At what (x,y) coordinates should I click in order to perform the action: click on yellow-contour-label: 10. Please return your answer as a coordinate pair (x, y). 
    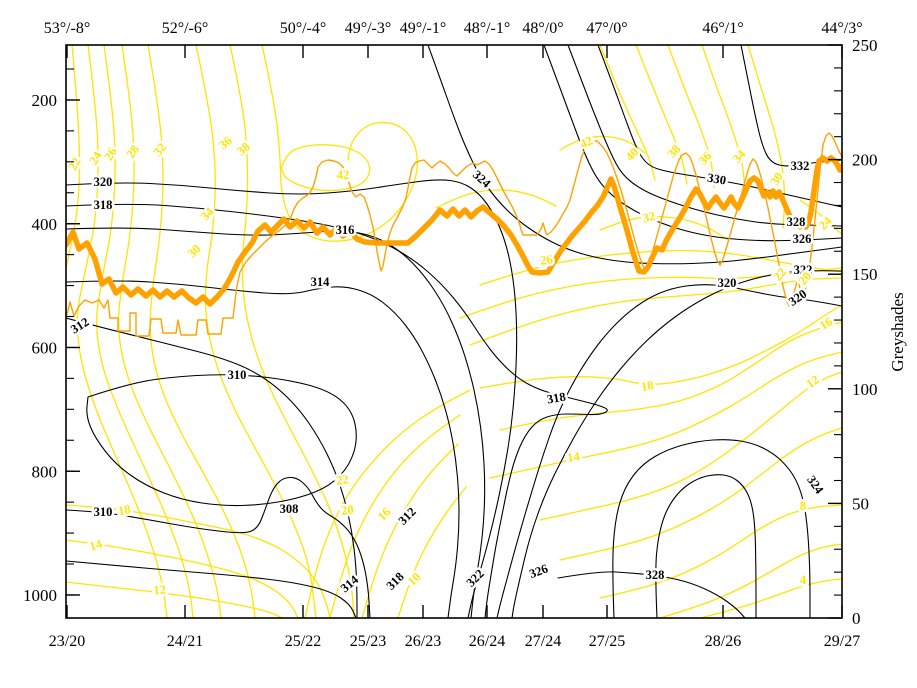
    Looking at the image, I should click on (414, 579).